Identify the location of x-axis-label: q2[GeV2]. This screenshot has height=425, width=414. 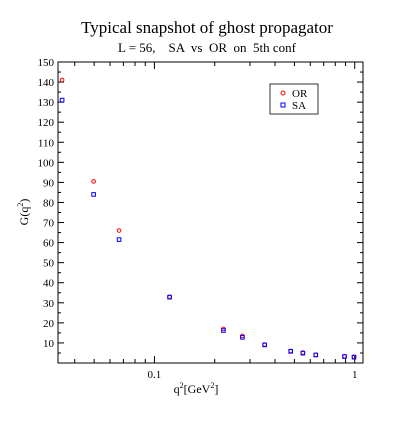
(196, 388).